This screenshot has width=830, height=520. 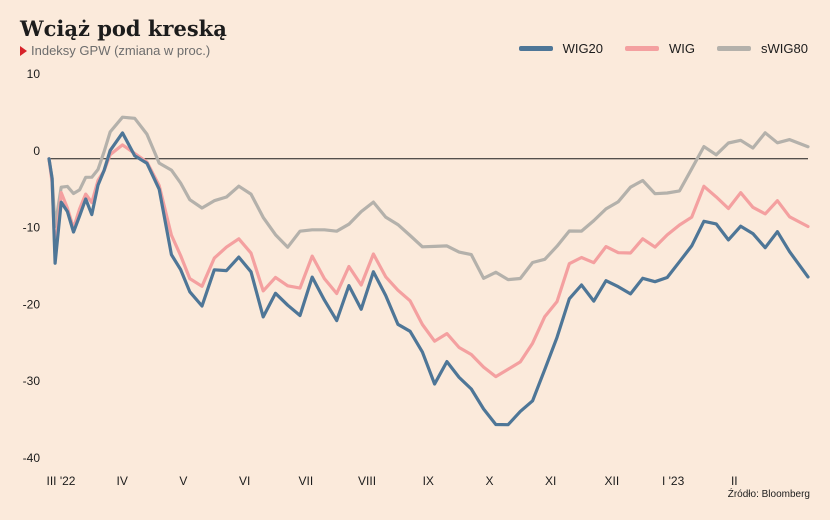 I want to click on x-tick-label: XII, so click(x=612, y=481).